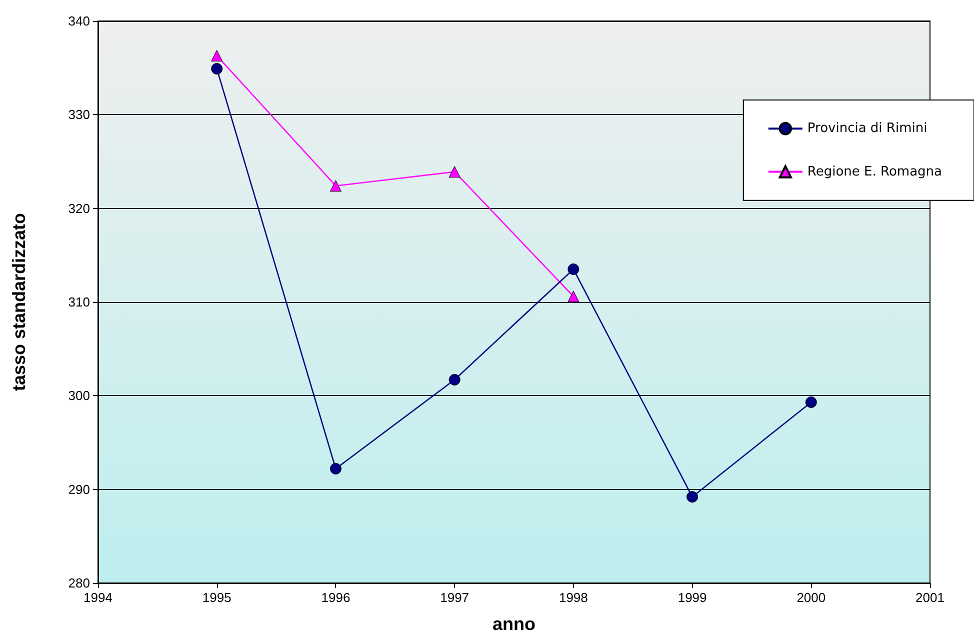 The height and width of the screenshot is (641, 974). What do you see at coordinates (455, 597) in the screenshot?
I see `x-tick-label: 1997` at bounding box center [455, 597].